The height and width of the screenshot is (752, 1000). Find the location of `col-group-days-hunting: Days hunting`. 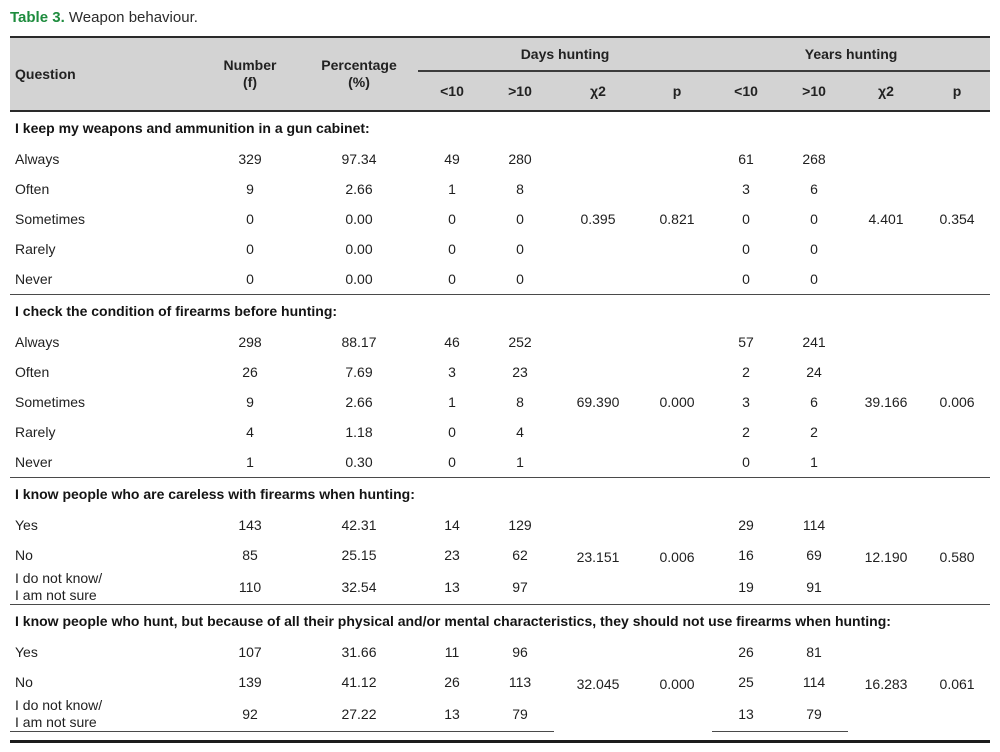

col-group-days-hunting: Days hunting is located at coordinates (565, 54).